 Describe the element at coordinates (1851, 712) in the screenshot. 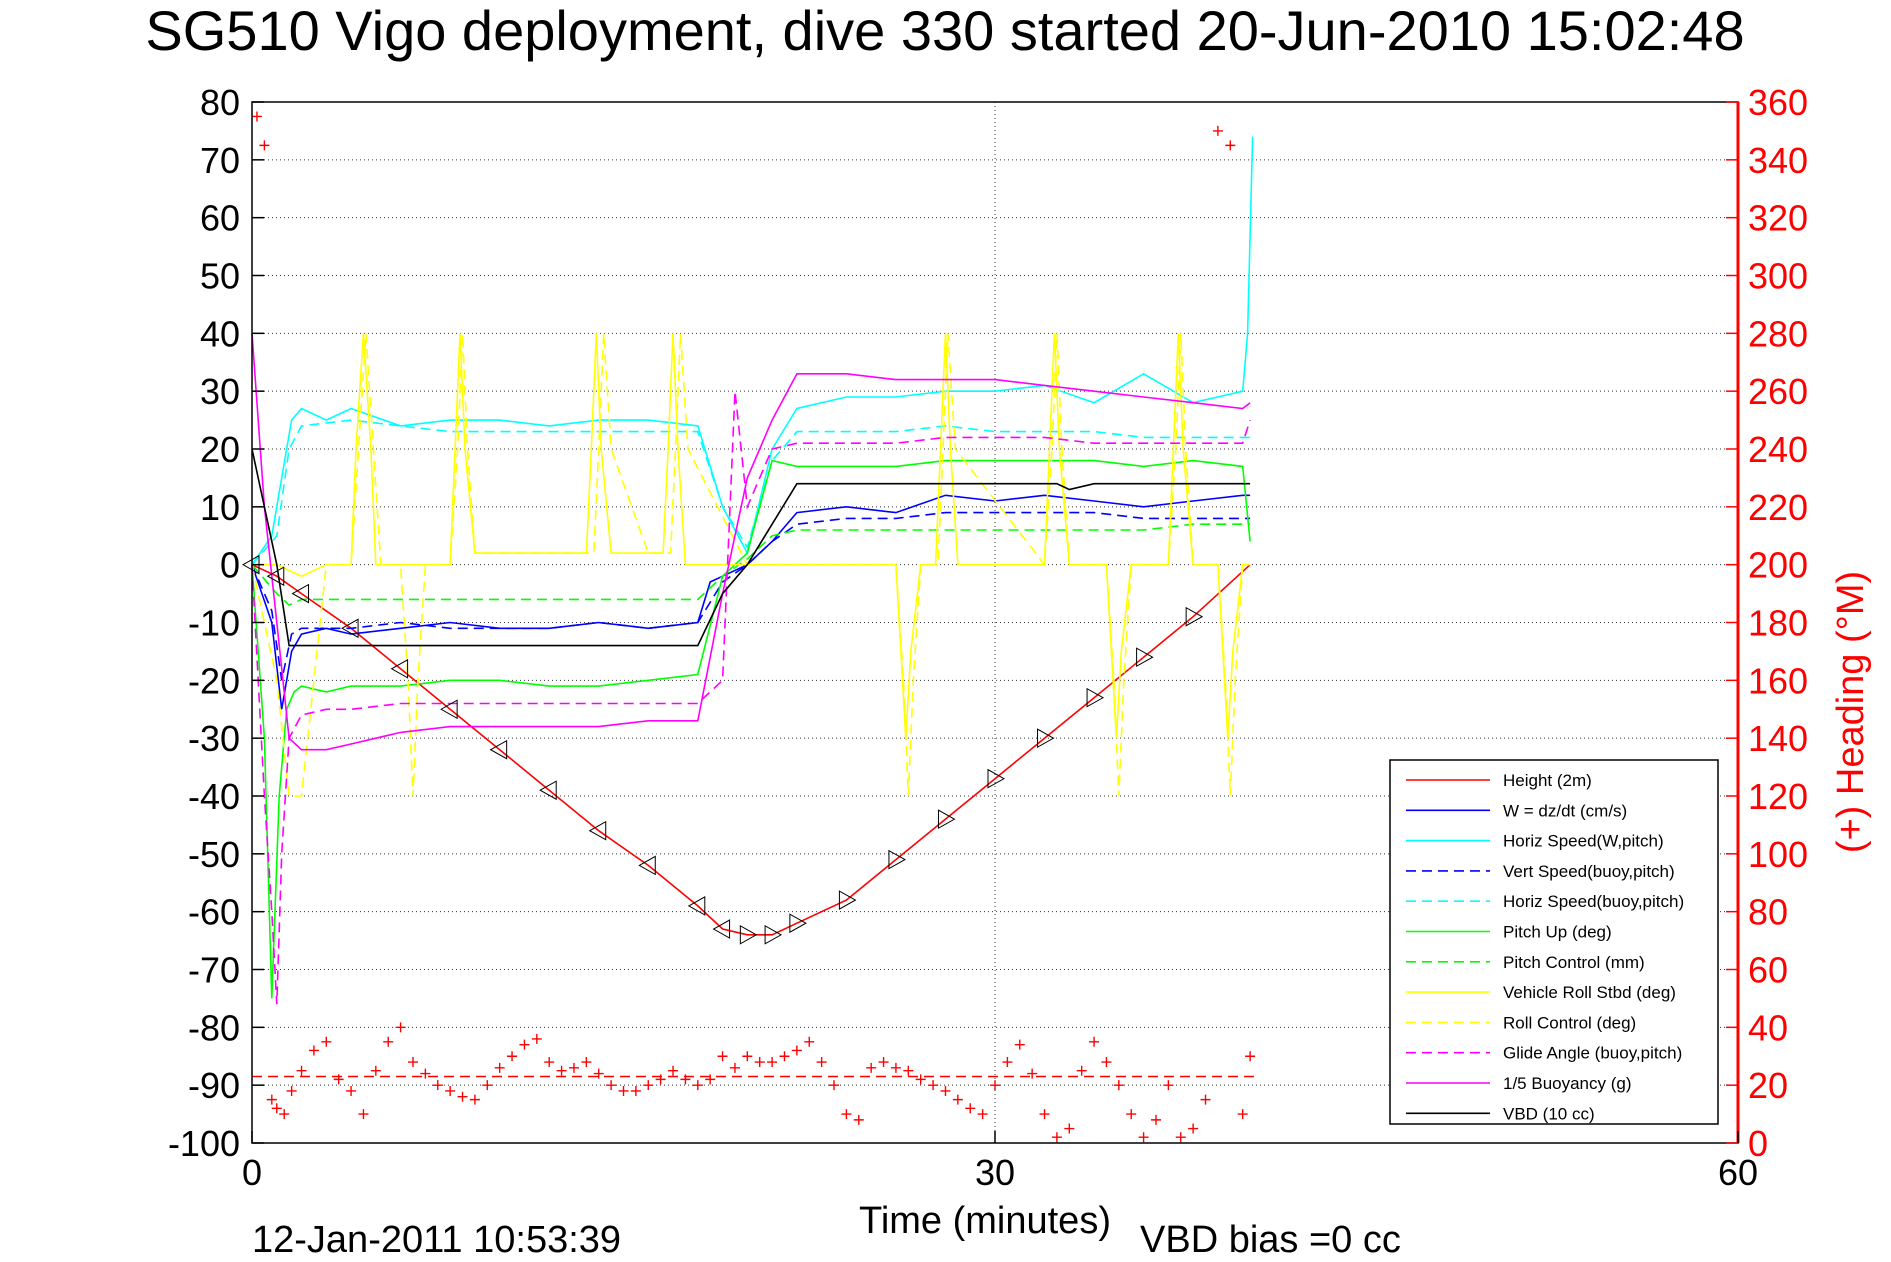

I see `right-axis-label: (+) Heading (°M)` at that location.